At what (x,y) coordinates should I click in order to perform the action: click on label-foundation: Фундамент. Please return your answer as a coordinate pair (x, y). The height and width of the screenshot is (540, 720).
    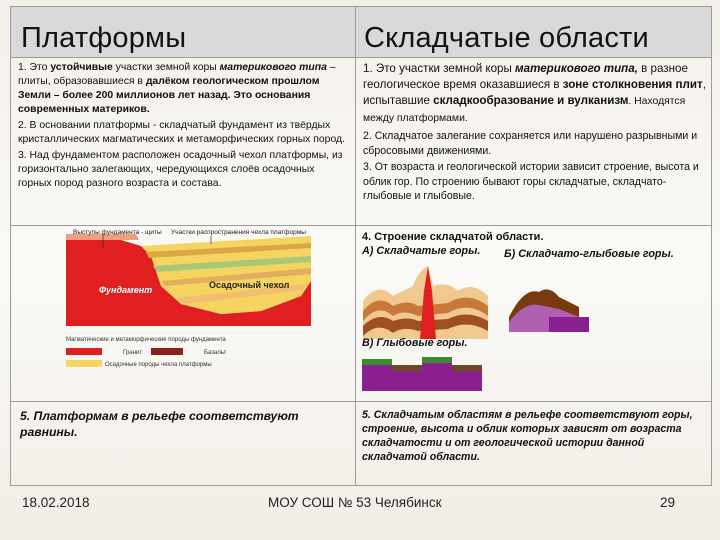
    Looking at the image, I should click on (125, 290).